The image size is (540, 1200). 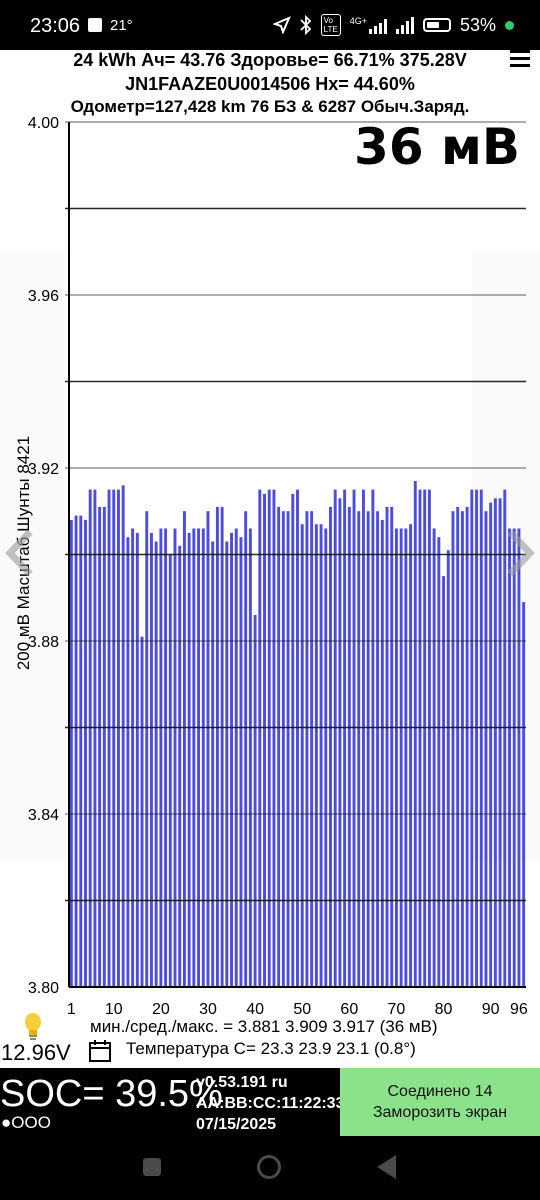 I want to click on signal-4g-icon: 4G+, so click(x=368, y=25).